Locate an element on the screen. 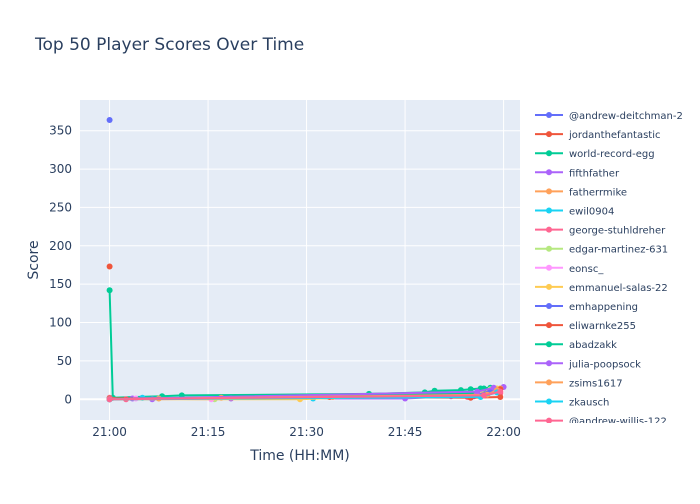 The width and height of the screenshot is (700, 504). legend-item: george-stuhldreher is located at coordinates (600, 231).